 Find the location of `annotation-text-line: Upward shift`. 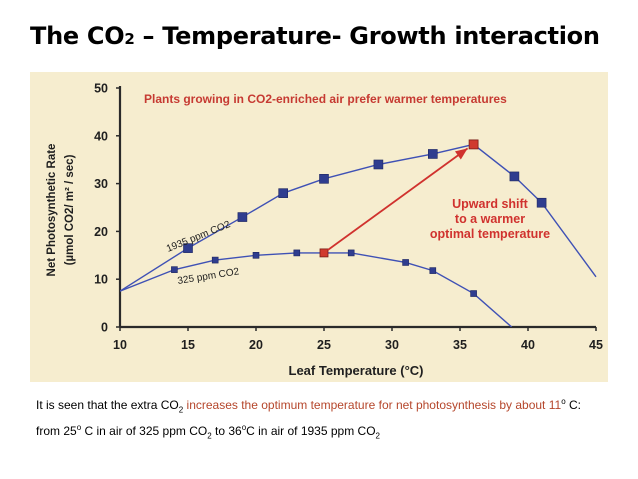

annotation-text-line: Upward shift is located at coordinates (490, 204).